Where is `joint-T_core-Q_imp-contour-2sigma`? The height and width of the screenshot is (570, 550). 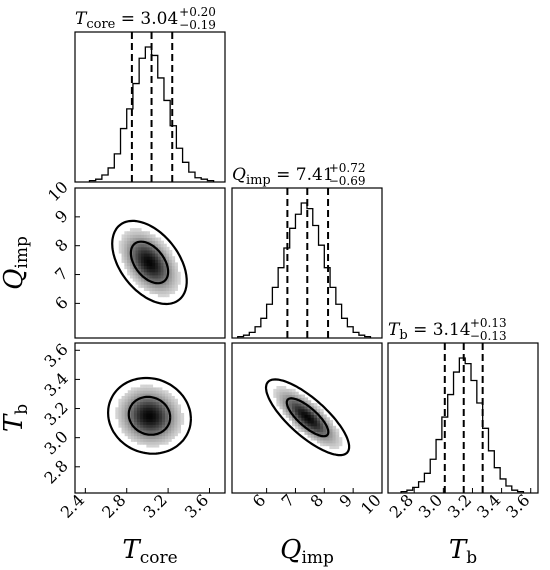
joint-T_core-Q_imp-contour-2sigma is located at coordinates (149, 262).